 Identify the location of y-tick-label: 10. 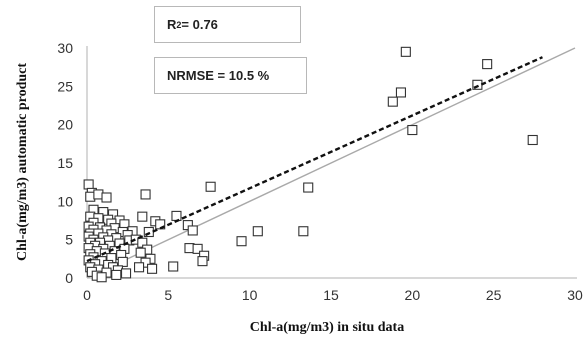
(65, 201).